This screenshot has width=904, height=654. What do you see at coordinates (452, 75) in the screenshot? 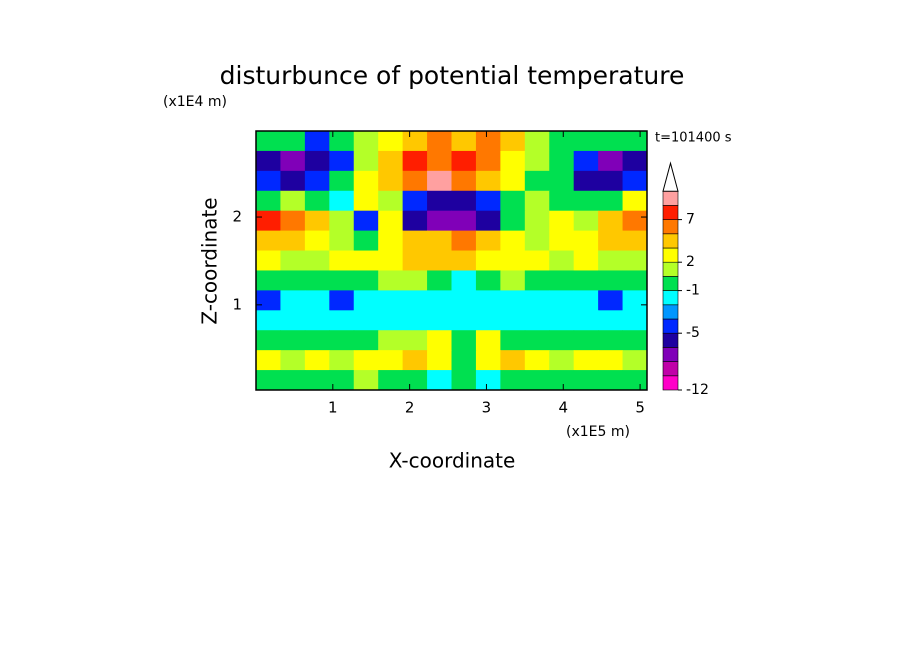
I see `chart-title: disturbunce of potential temperature` at bounding box center [452, 75].